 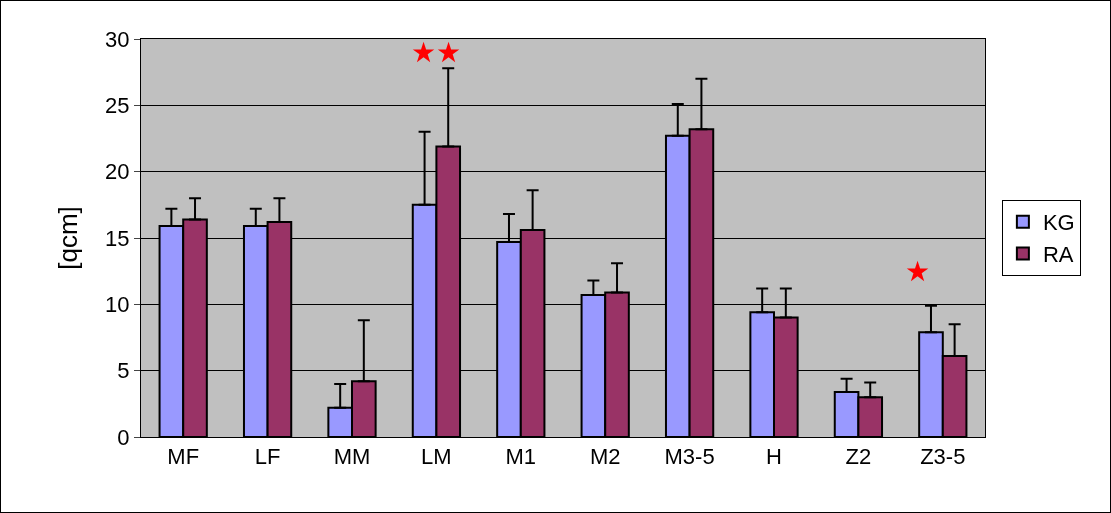 What do you see at coordinates (123, 437) in the screenshot?
I see `y-tick-label: 0` at bounding box center [123, 437].